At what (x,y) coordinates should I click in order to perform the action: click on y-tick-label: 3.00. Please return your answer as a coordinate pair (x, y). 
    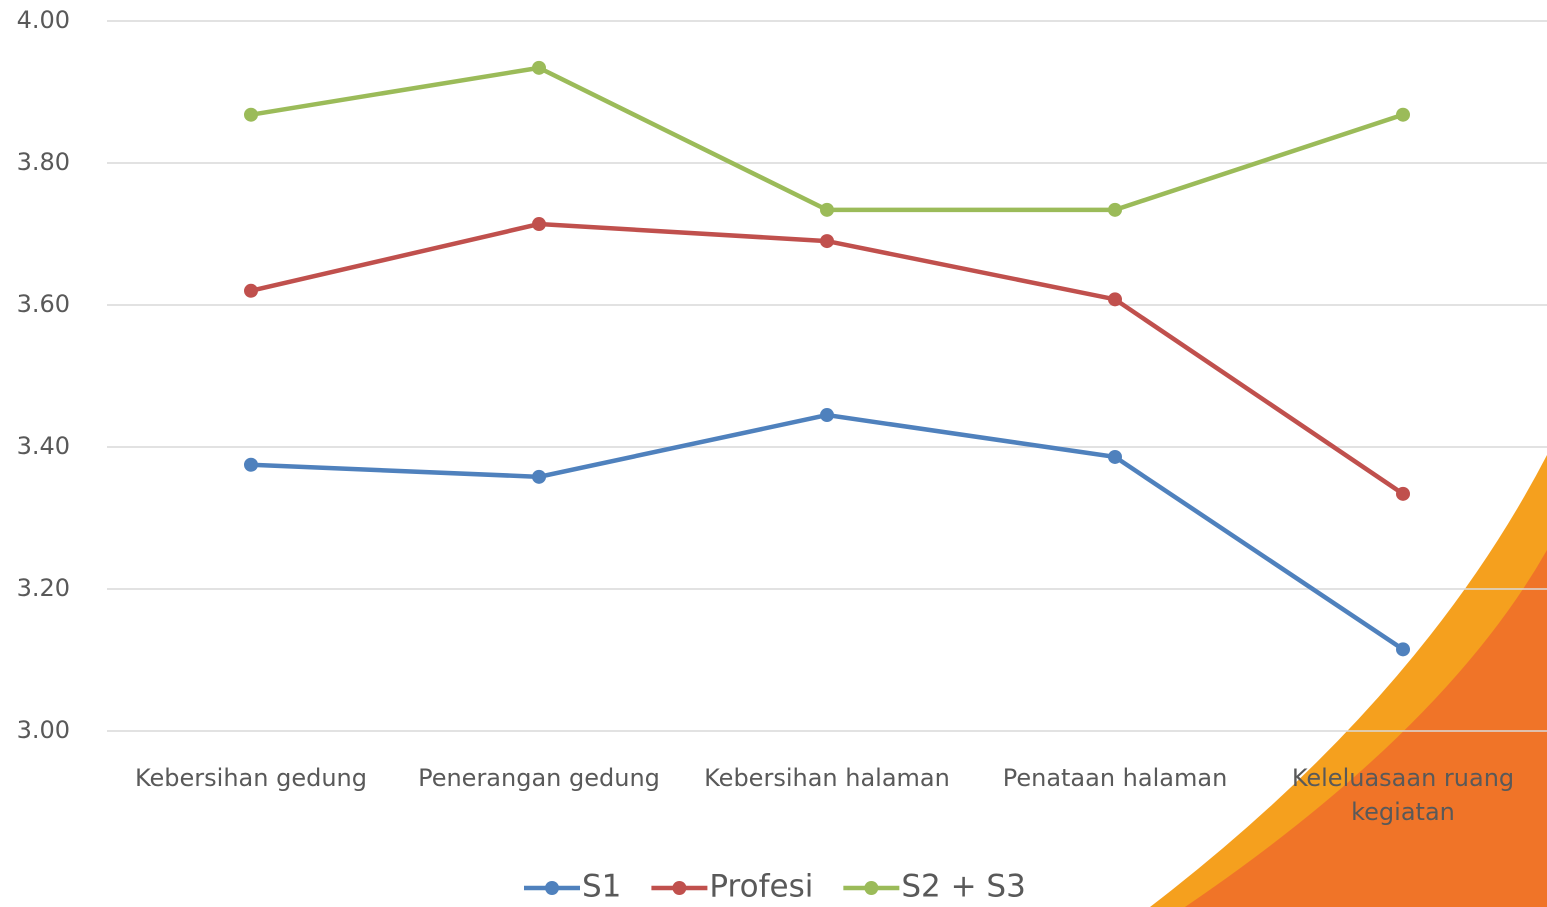
    Looking at the image, I should click on (43, 730).